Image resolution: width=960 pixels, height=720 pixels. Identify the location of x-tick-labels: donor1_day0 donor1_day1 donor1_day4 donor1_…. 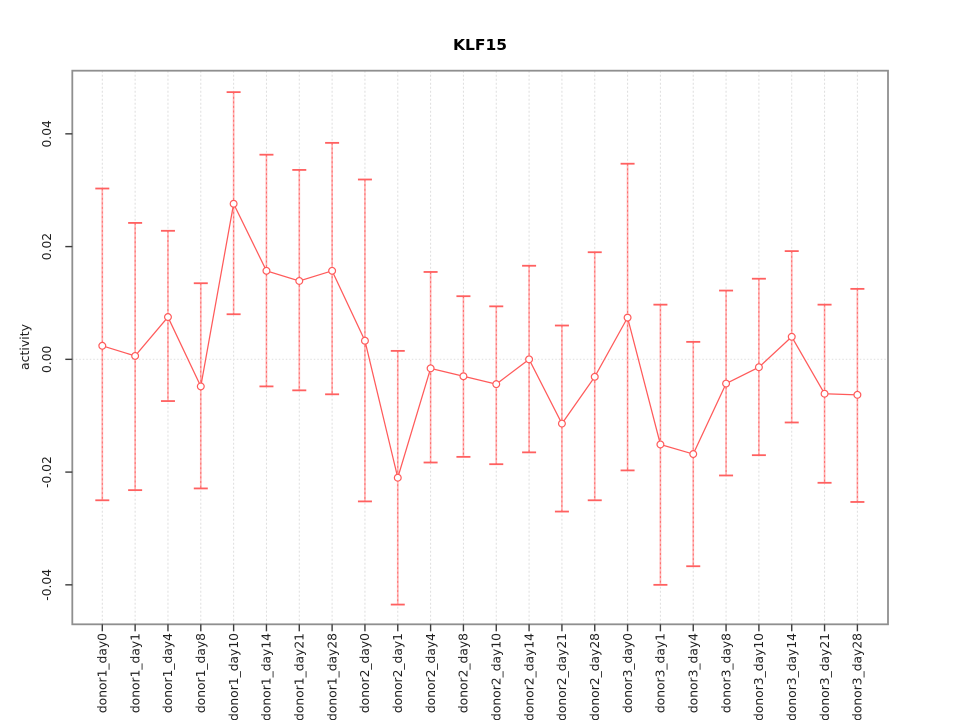
(480, 676).